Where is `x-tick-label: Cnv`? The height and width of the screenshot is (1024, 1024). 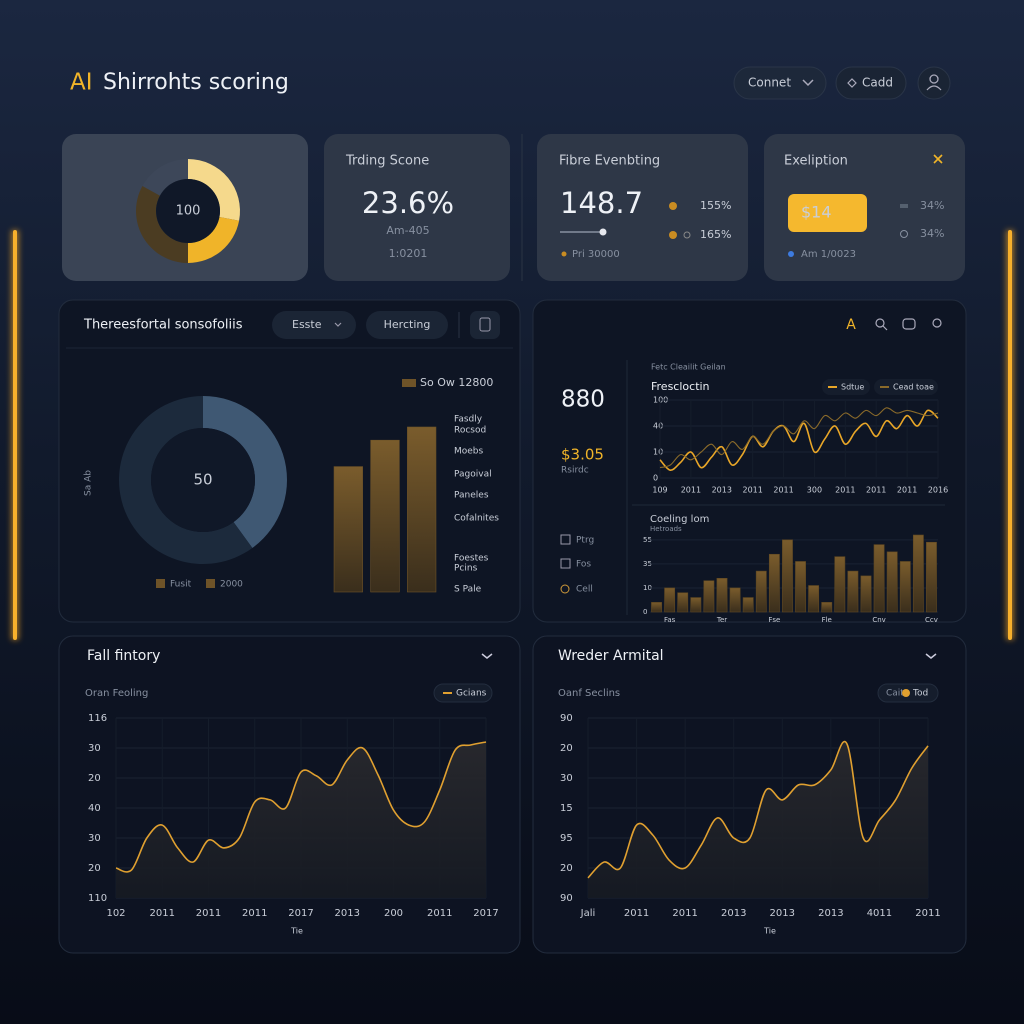 x-tick-label: Cnv is located at coordinates (878, 620).